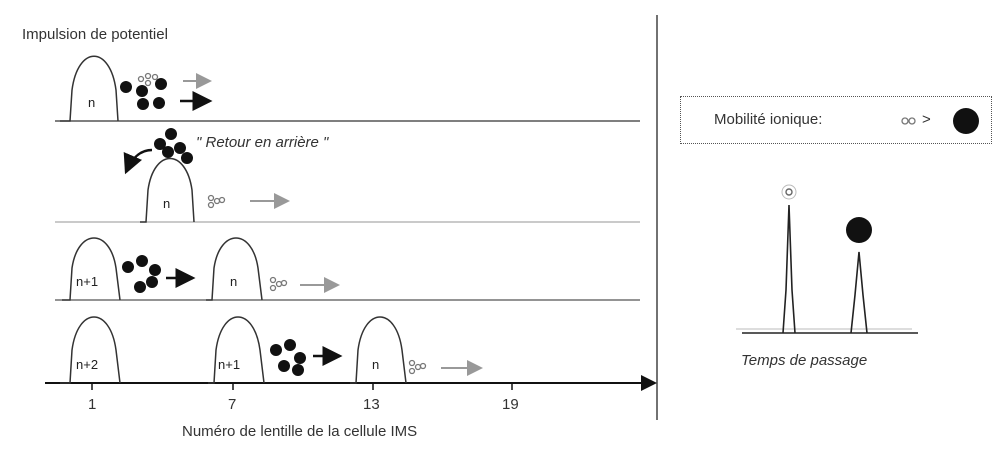  What do you see at coordinates (288, 357) in the screenshot?
I see `ions-large-row4` at bounding box center [288, 357].